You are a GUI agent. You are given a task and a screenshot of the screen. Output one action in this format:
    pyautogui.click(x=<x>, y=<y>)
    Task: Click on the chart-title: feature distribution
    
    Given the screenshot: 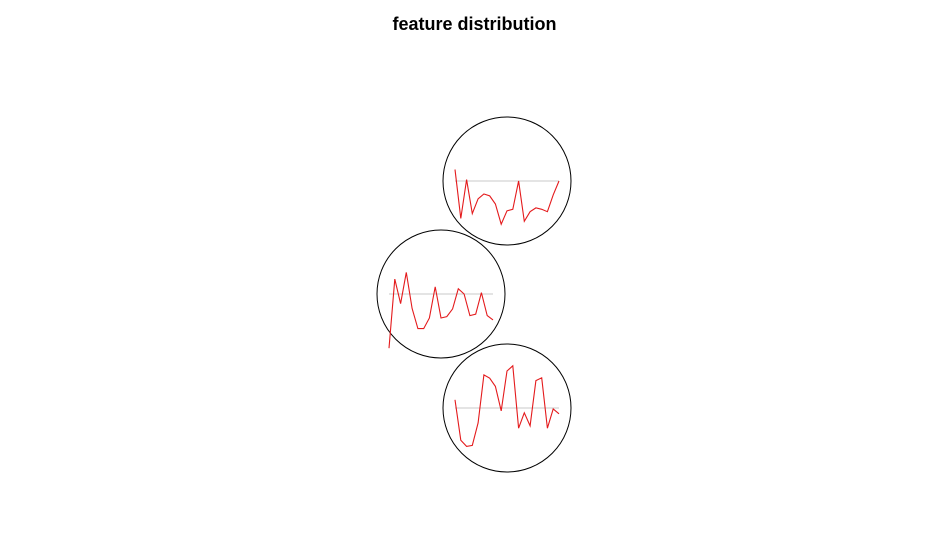 What is the action you would take?
    pyautogui.click(x=474, y=24)
    